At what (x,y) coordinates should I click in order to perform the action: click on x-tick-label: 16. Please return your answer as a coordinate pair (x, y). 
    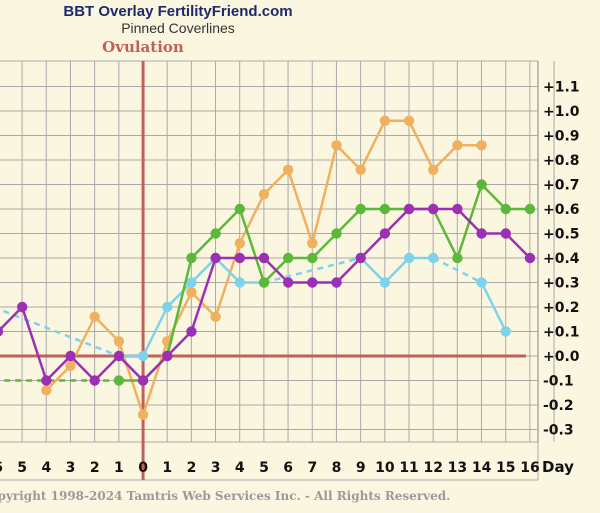
    Looking at the image, I should click on (529, 468).